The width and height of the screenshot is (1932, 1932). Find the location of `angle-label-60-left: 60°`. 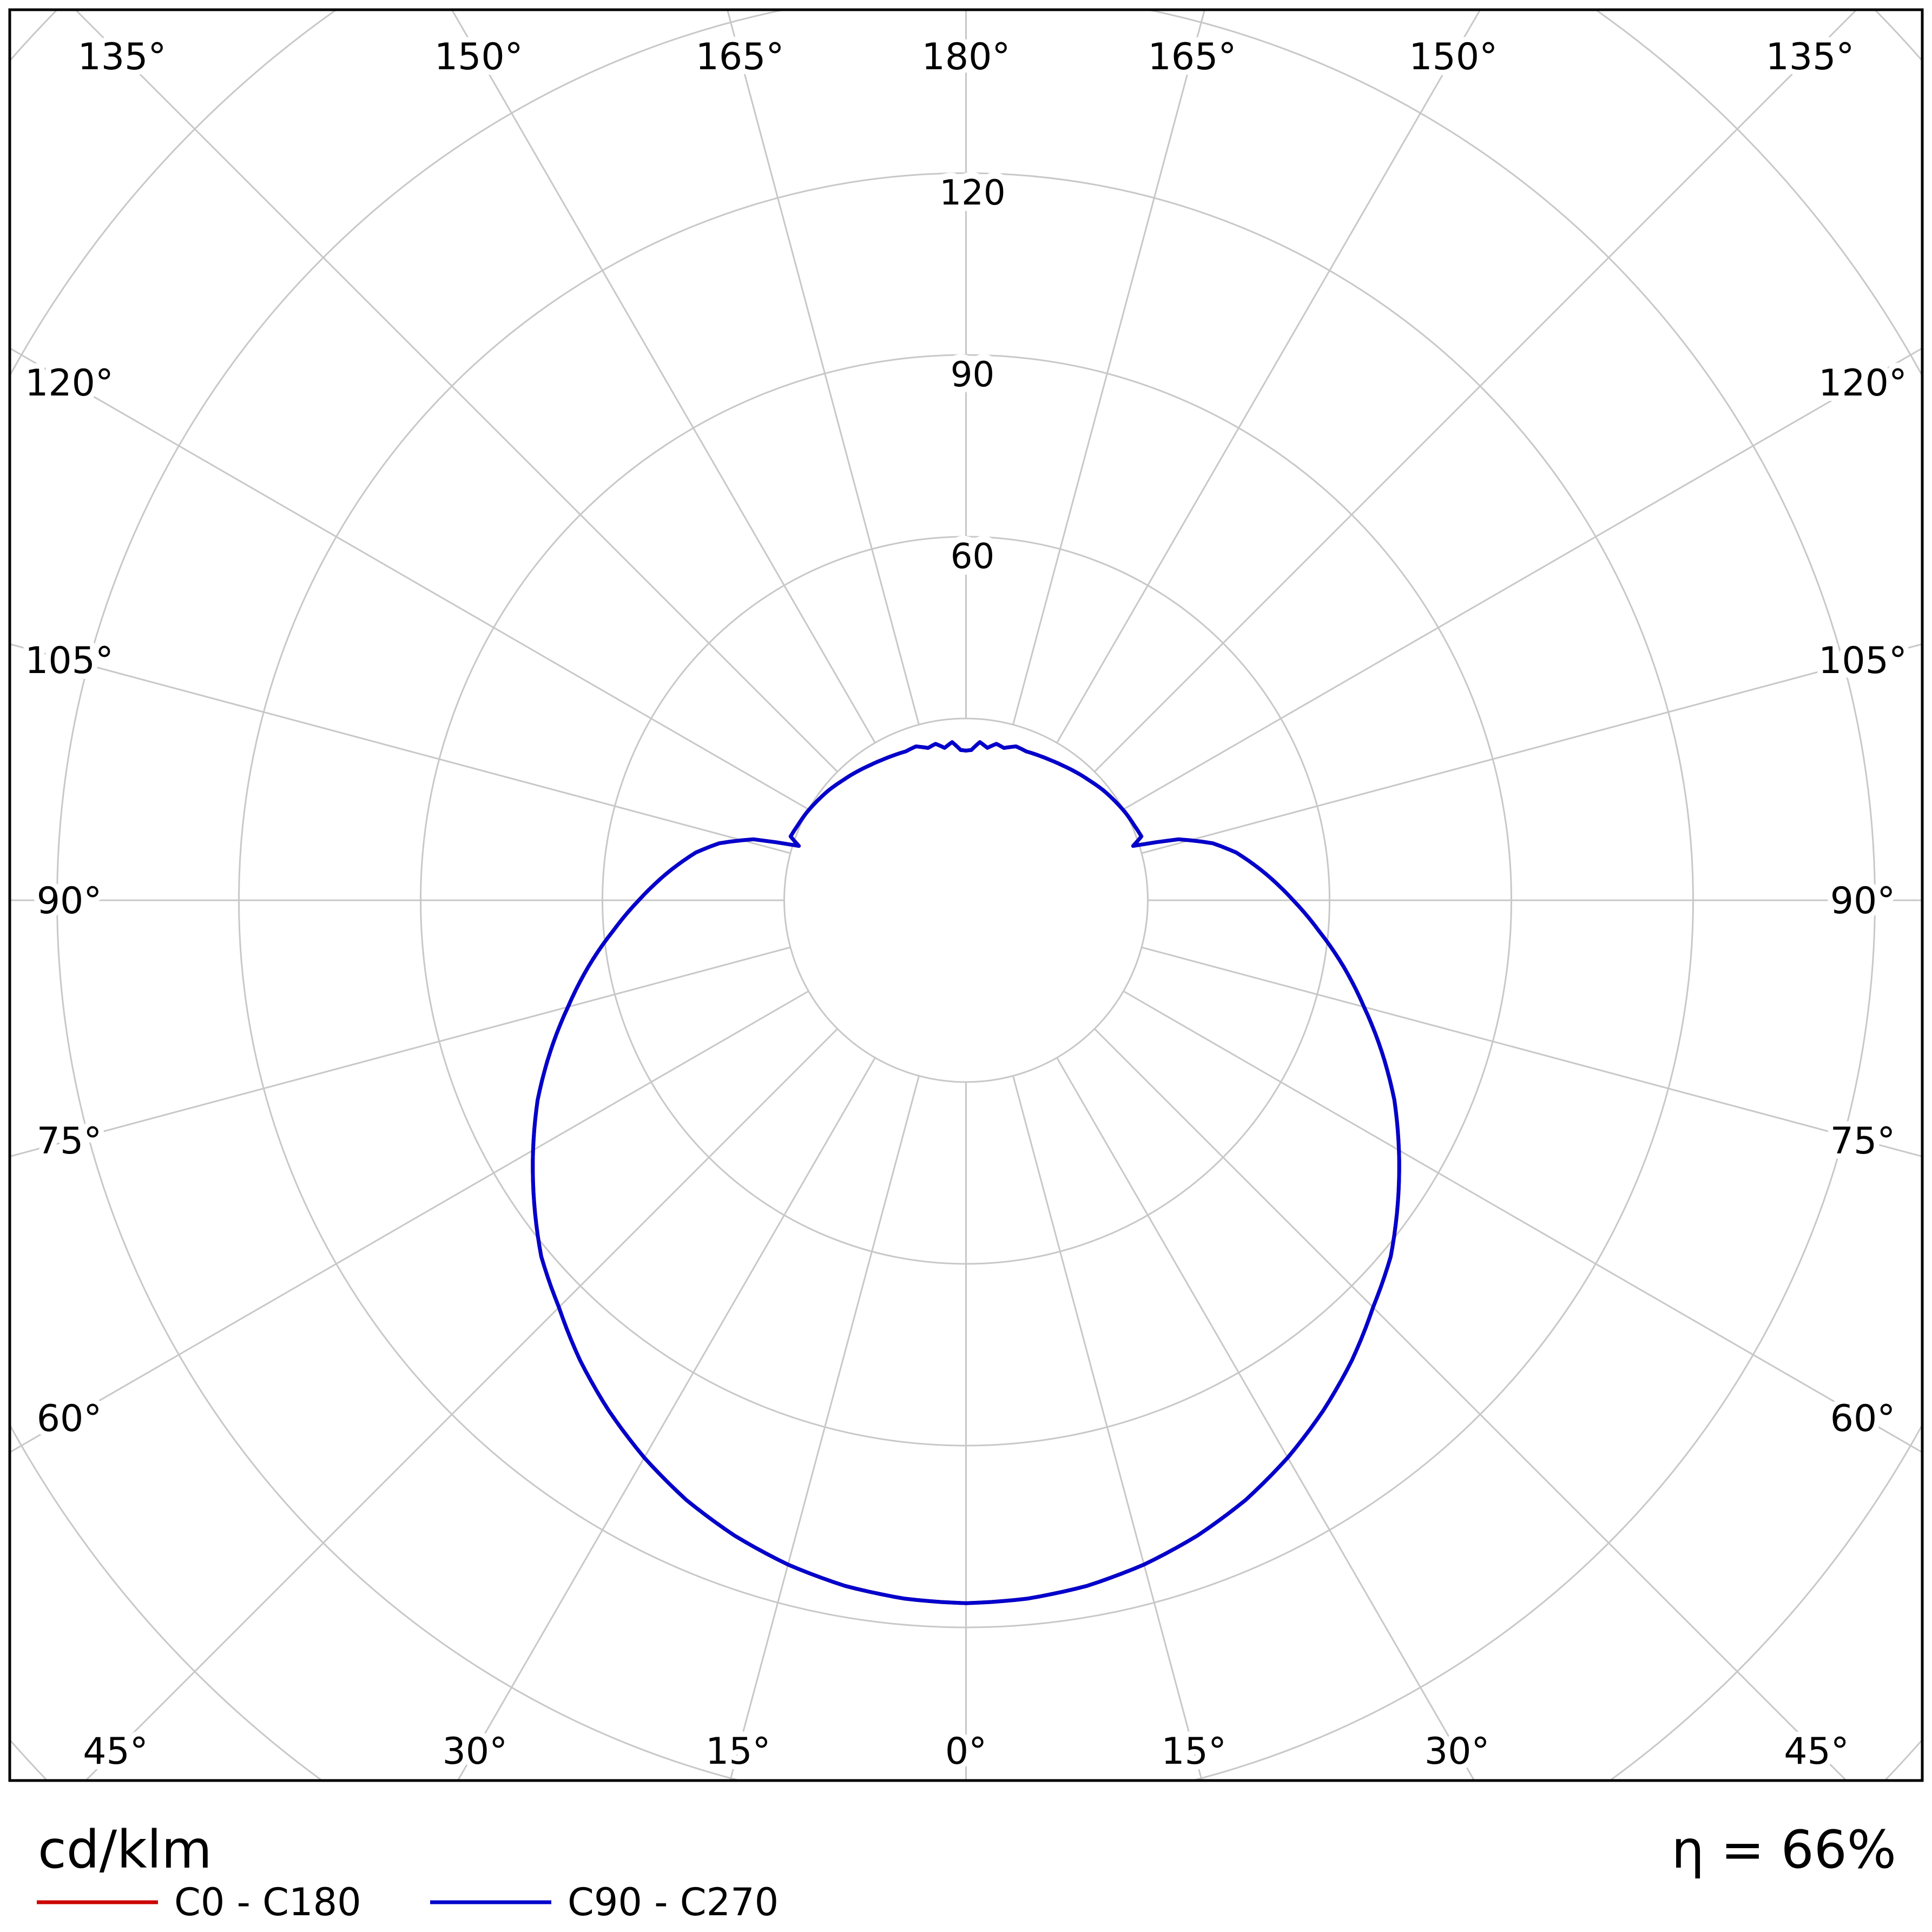

angle-label-60-left: 60° is located at coordinates (69, 1418).